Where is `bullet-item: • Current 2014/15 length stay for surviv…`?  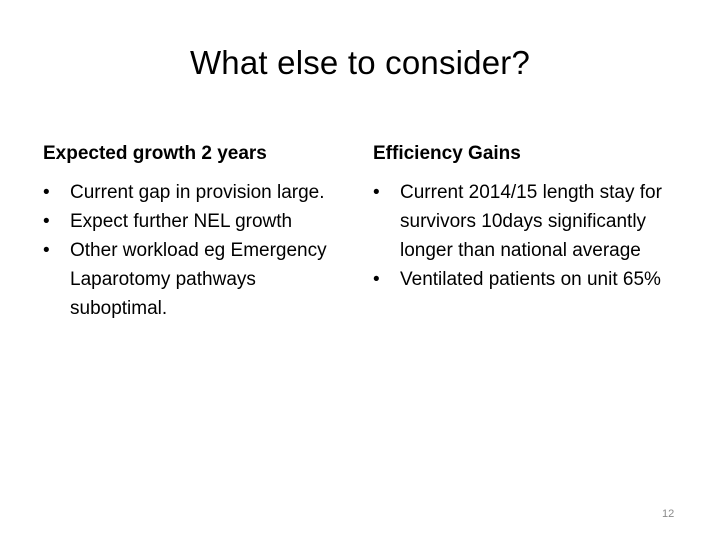
bullet-item: • Current 2014/15 length stay for surviv… is located at coordinates (533, 221).